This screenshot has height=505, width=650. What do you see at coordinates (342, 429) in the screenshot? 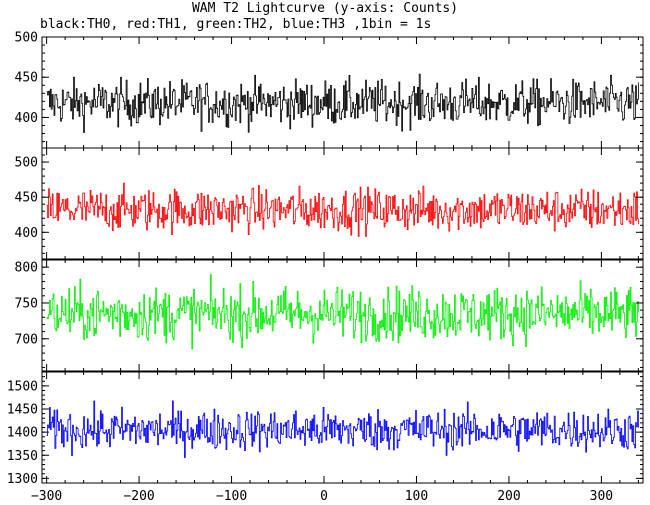
I see `series-line-th3` at bounding box center [342, 429].